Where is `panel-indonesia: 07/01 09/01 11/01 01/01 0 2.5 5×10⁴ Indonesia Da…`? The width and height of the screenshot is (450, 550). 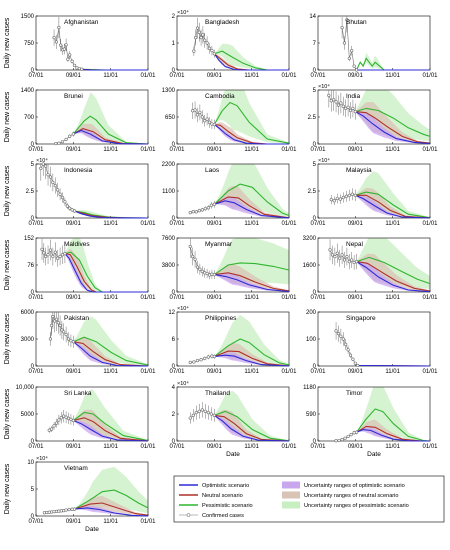
panel-indonesia: 07/01 09/01 11/01 01/01 0 2.5 5×10⁴ Indonesia Da… is located at coordinates (80, 192).